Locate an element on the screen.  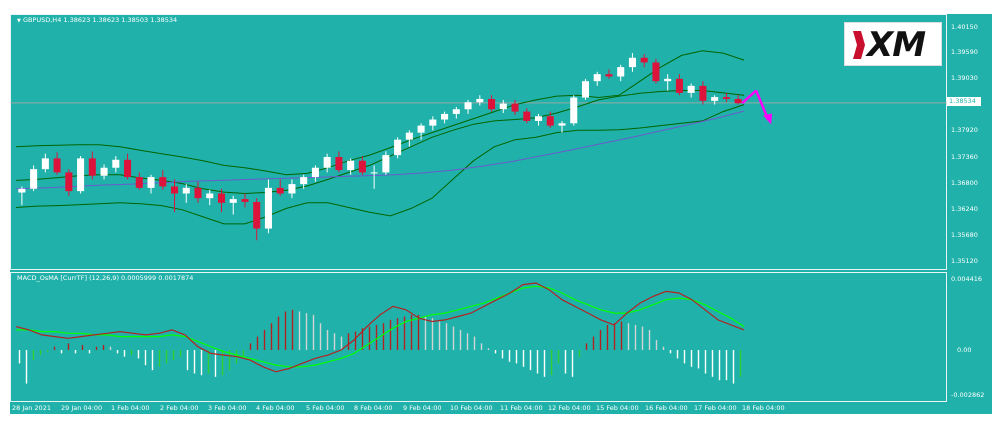
time-tick: 18 Feb 04:00 is located at coordinates (763, 408).